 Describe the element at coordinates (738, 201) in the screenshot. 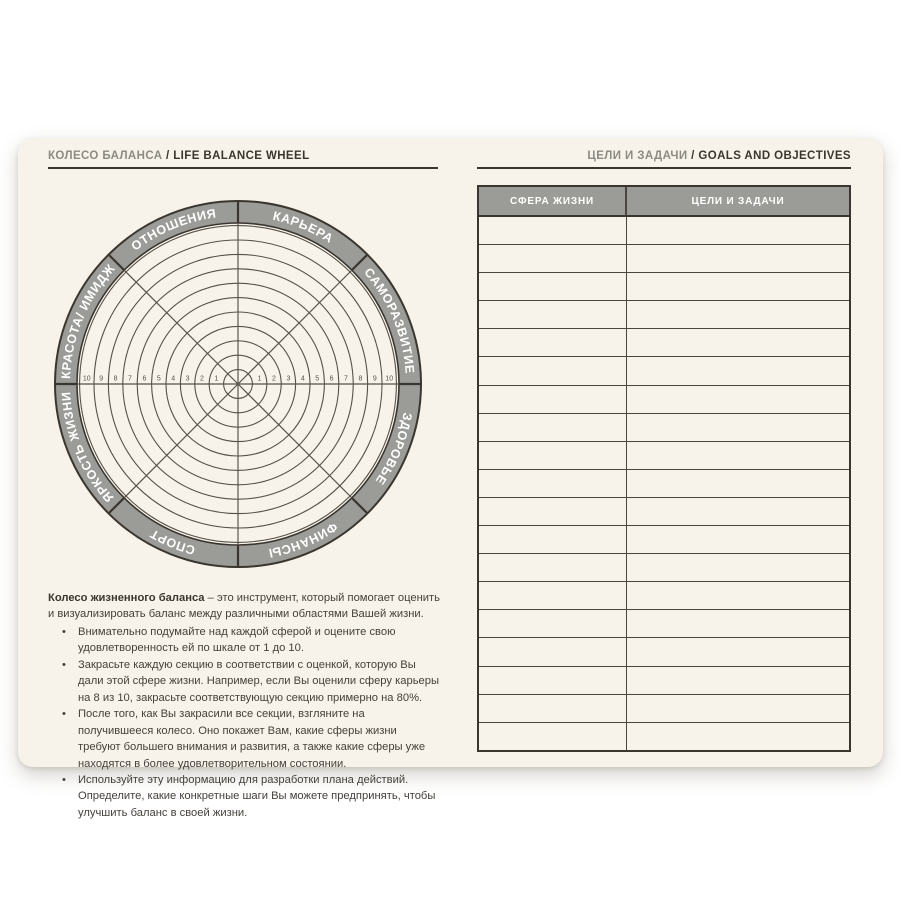

I see `goals-table-col-goals: ЦЕЛИ И ЗАДАЧИ` at that location.